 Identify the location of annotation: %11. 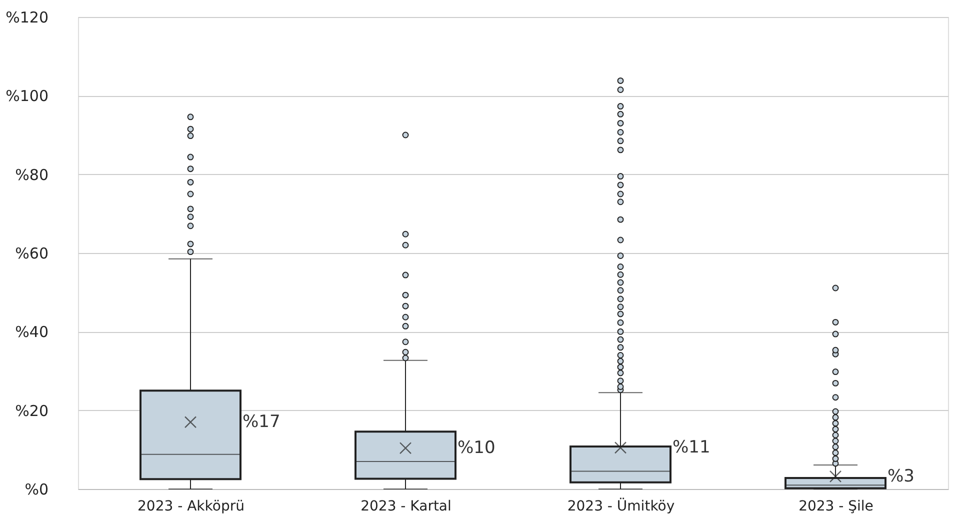
(691, 448).